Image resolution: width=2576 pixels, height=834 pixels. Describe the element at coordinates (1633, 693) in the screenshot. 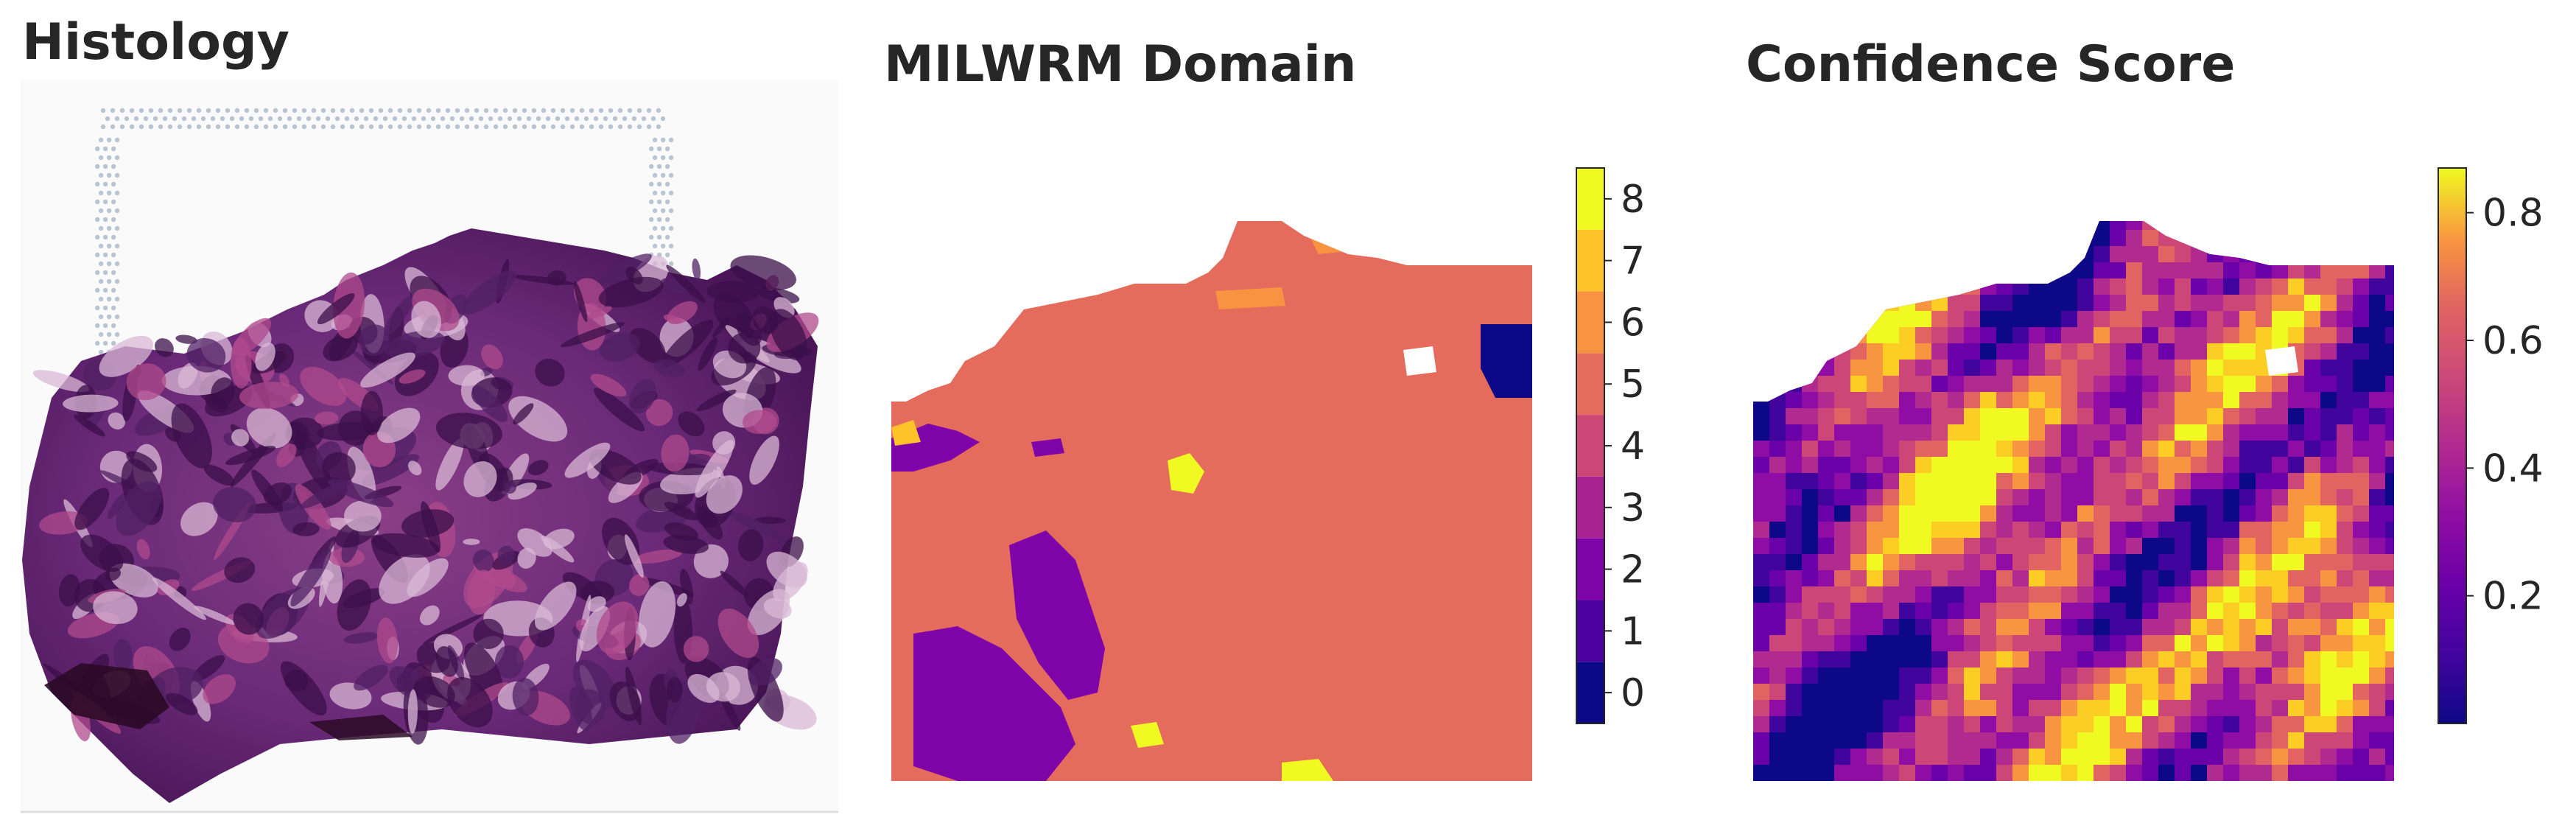

I see `domain-tick-label: 0` at that location.